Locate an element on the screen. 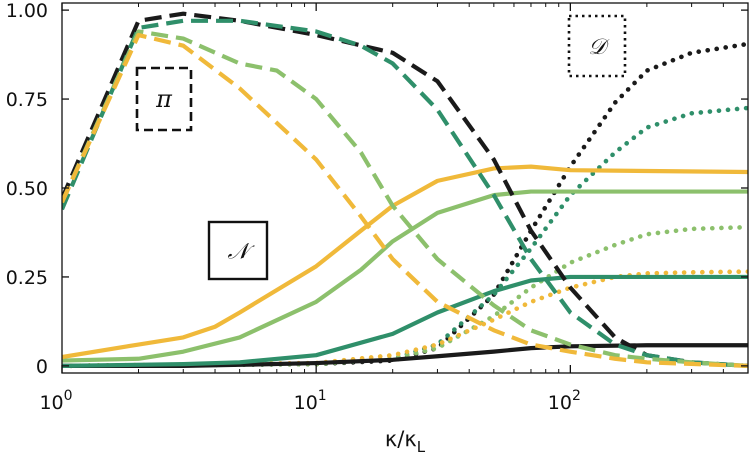  legend-entry-dotted: 𝒟 is located at coordinates (597, 46).